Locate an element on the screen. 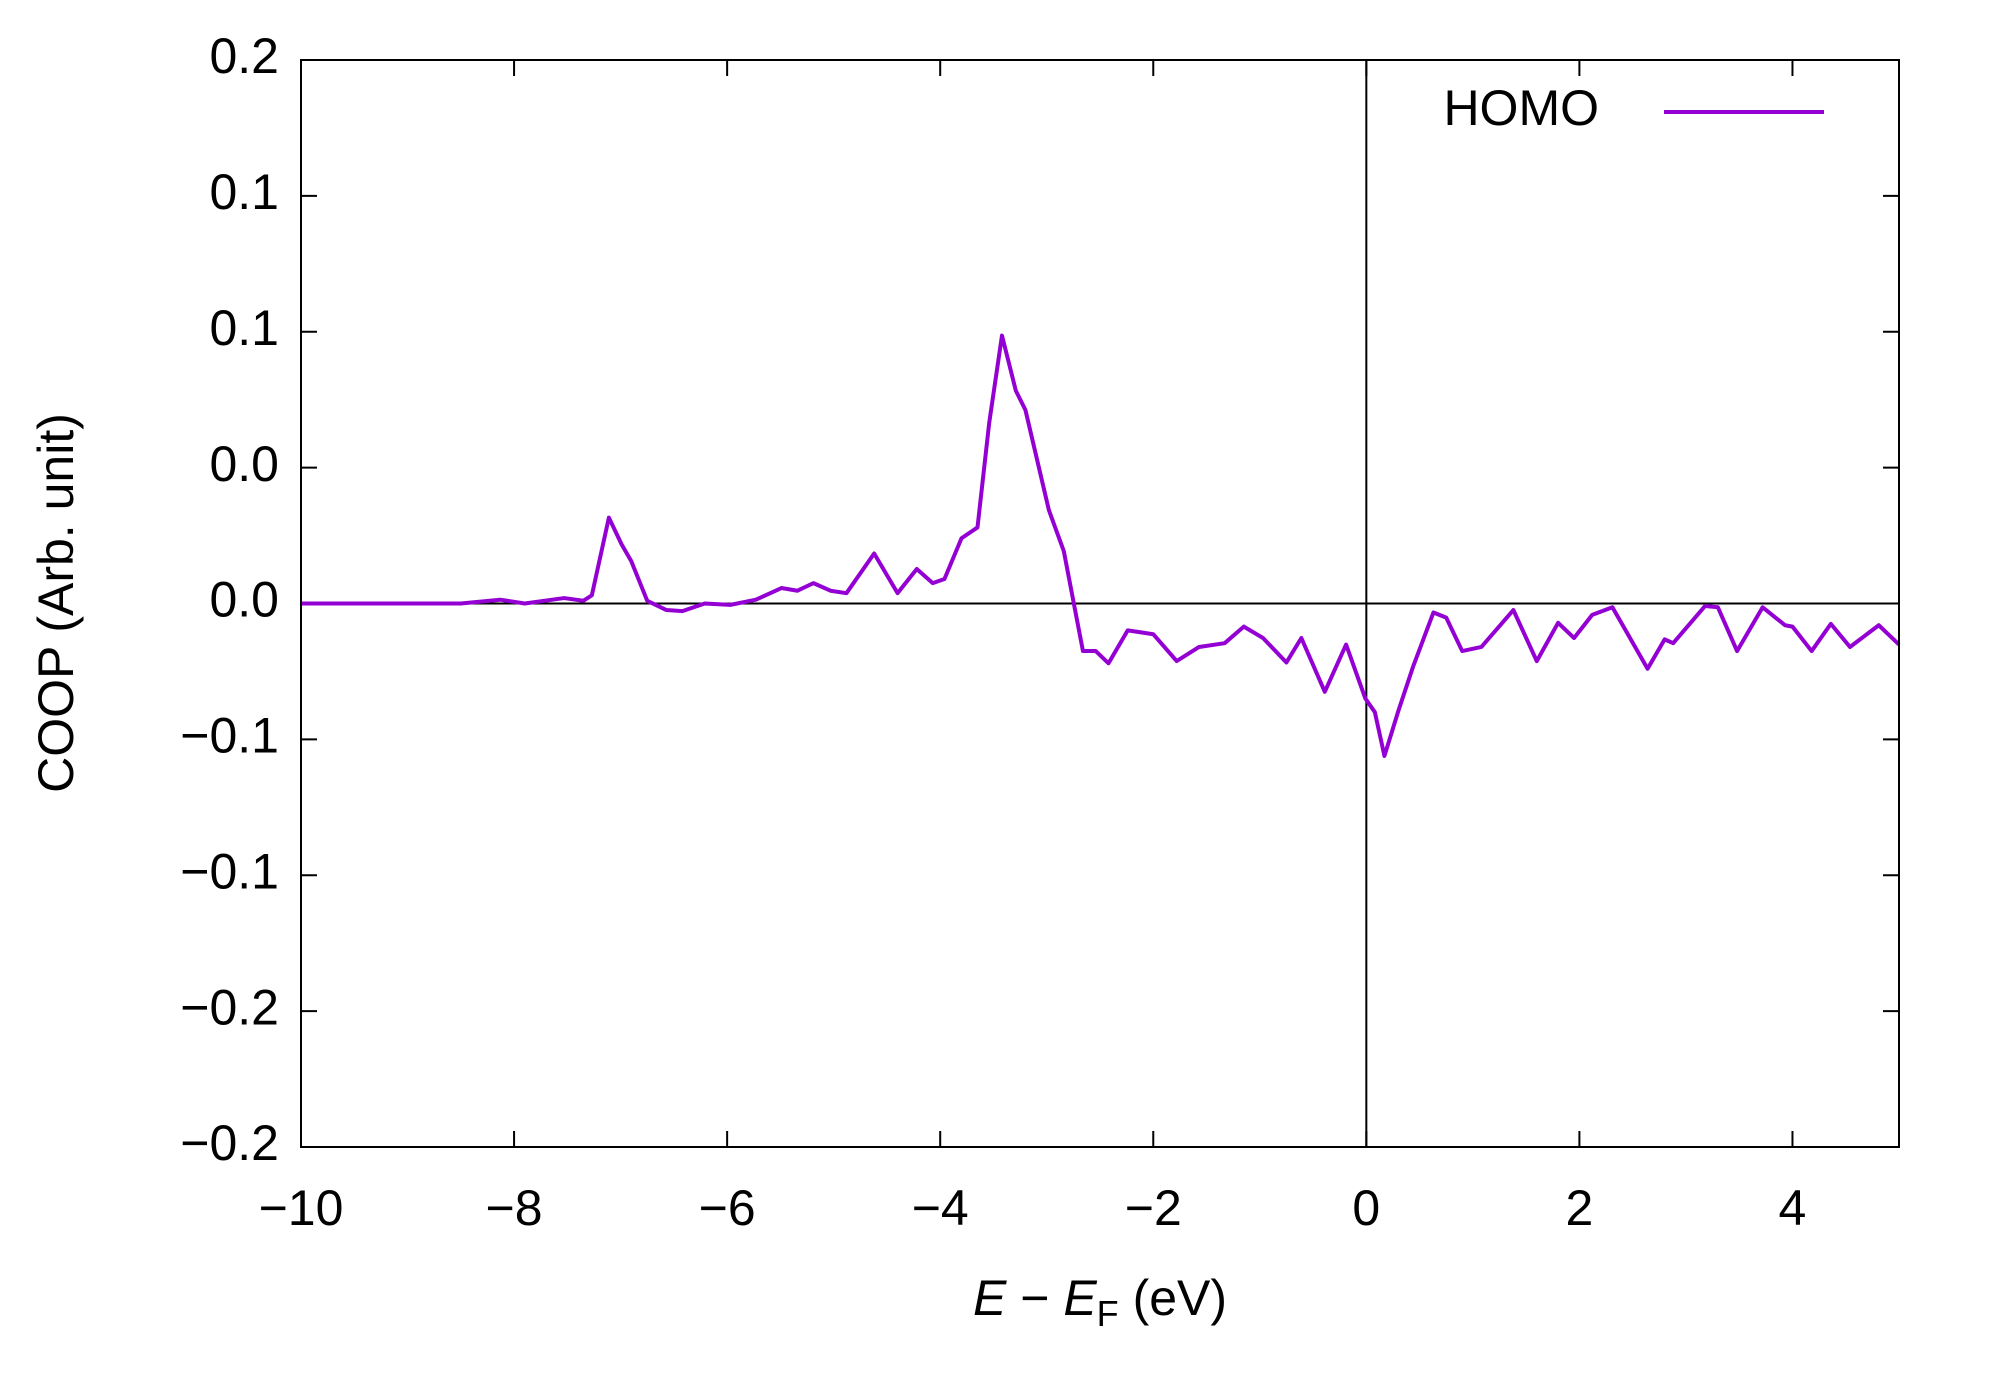 The image size is (2000, 1400). y-axis-label: COOP (Arb. unit) is located at coordinates (56, 603).